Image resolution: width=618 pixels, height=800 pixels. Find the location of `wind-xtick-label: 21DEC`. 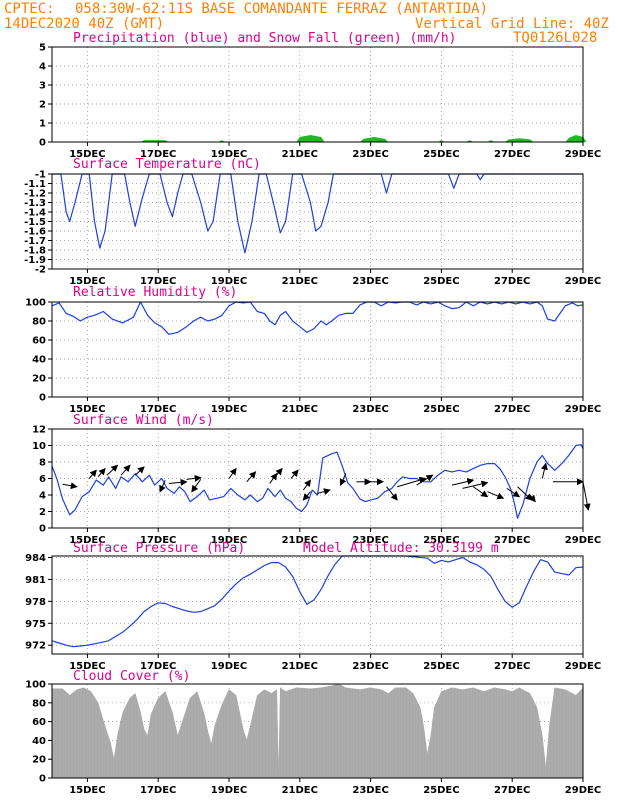

wind-xtick-label: 21DEC is located at coordinates (300, 540).